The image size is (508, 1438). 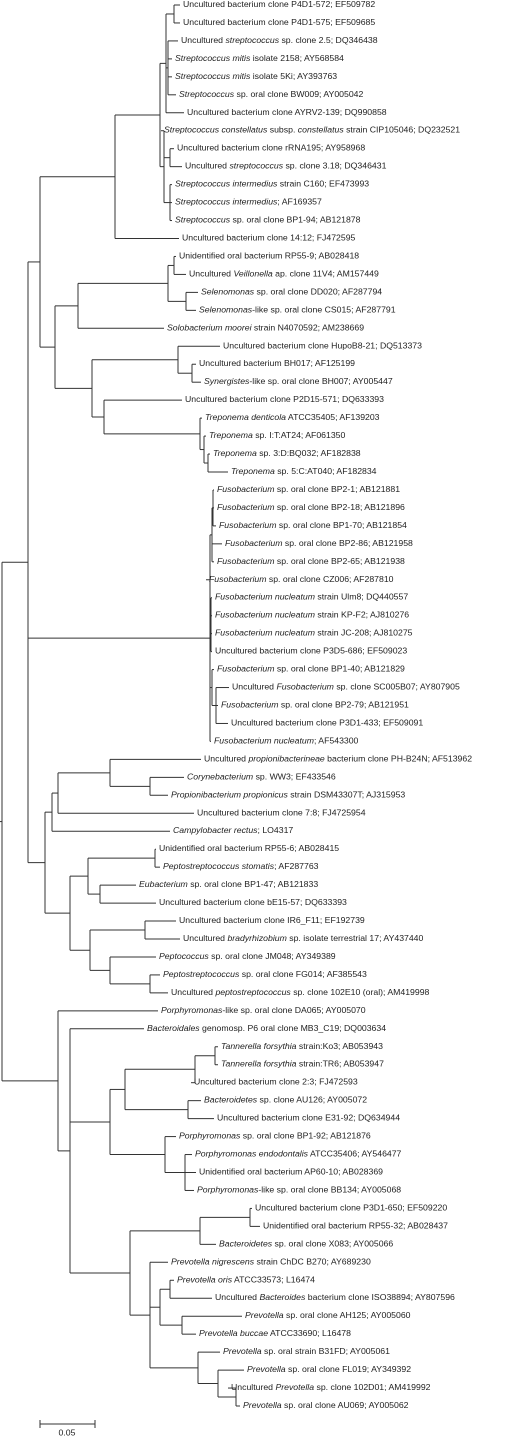 What do you see at coordinates (309, 1333) in the screenshot?
I see `label-text: ATCC33690; L16478` at bounding box center [309, 1333].